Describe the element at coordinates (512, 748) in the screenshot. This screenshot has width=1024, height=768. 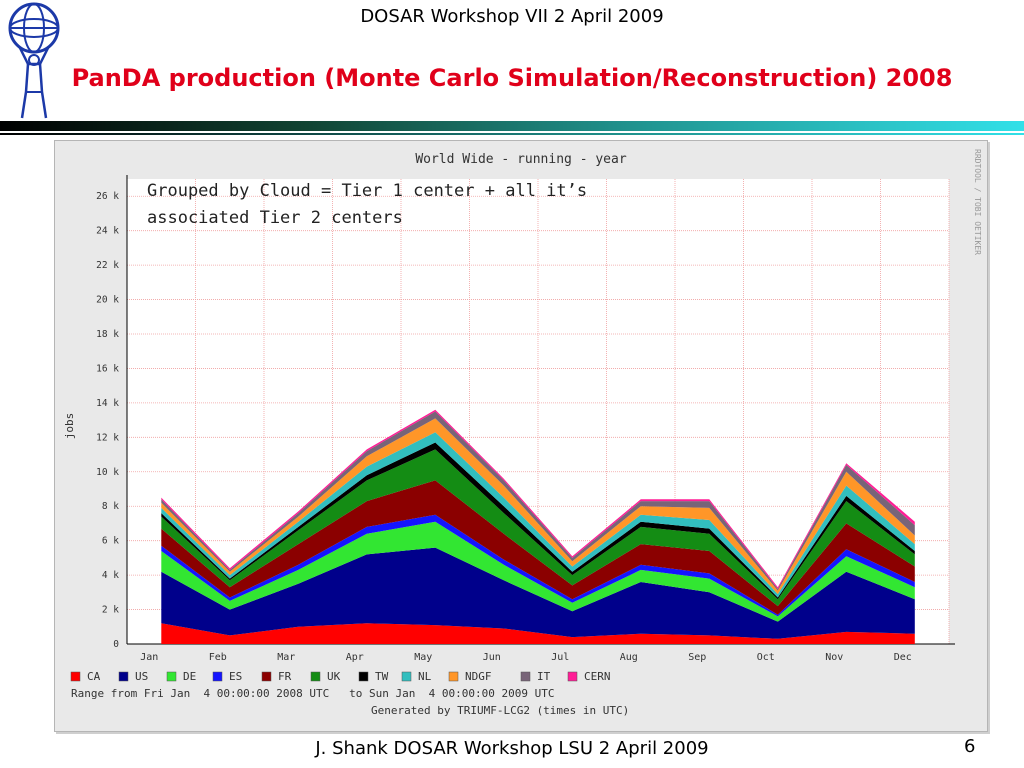
I see `slide-footer: J. Shank DOSAR Workshop LSU 2 April 2009` at that location.